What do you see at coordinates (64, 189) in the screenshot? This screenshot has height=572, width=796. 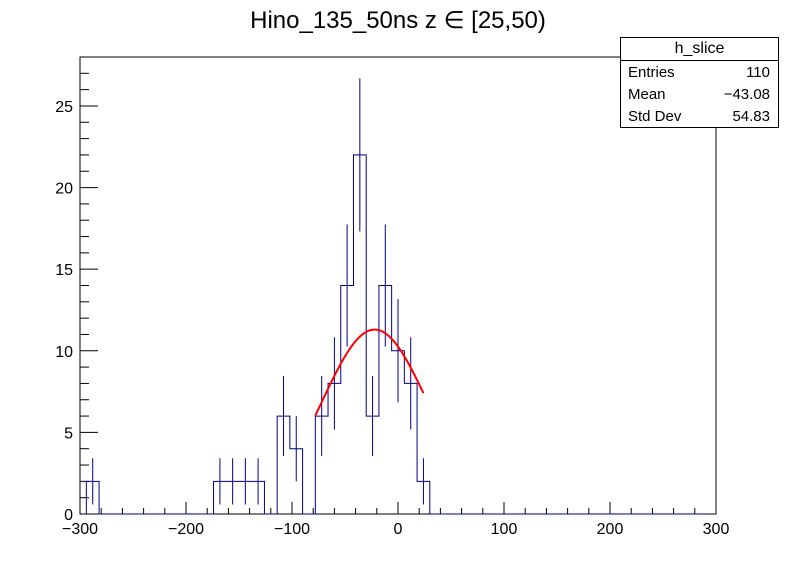 I see `y-tick-label: 20` at bounding box center [64, 189].